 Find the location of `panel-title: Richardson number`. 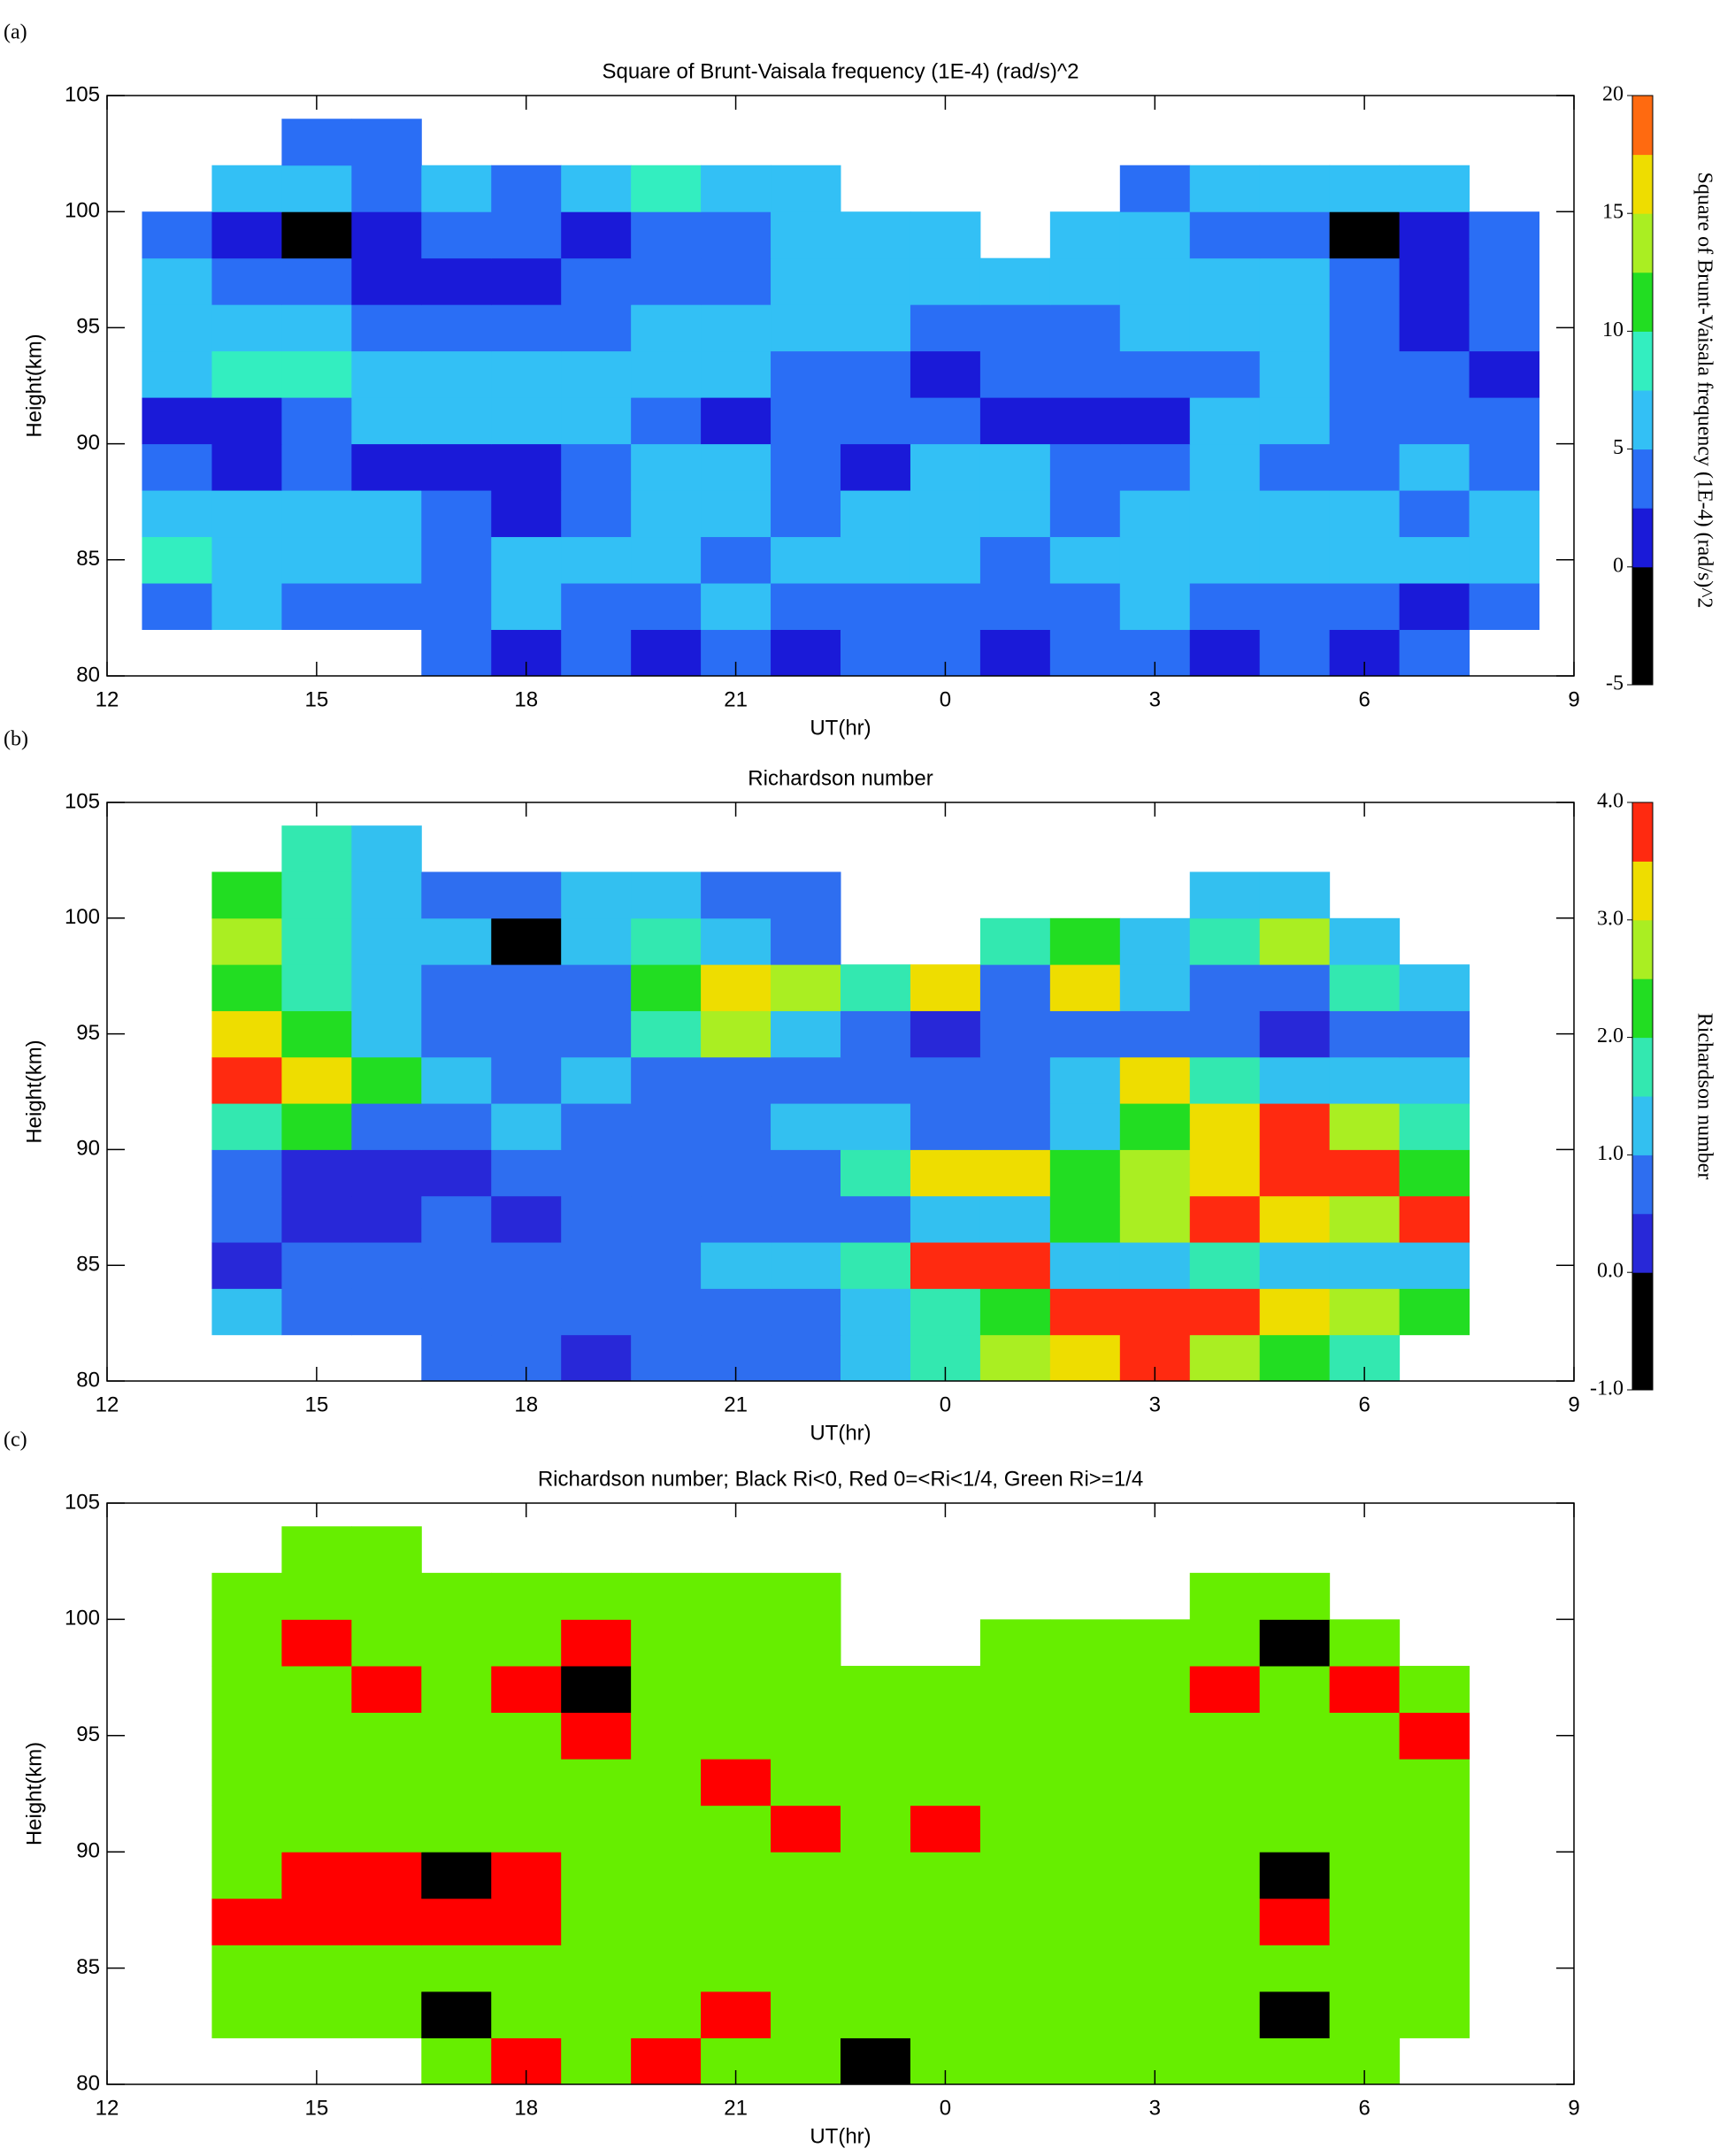

panel-title: Richardson number is located at coordinates (841, 778).